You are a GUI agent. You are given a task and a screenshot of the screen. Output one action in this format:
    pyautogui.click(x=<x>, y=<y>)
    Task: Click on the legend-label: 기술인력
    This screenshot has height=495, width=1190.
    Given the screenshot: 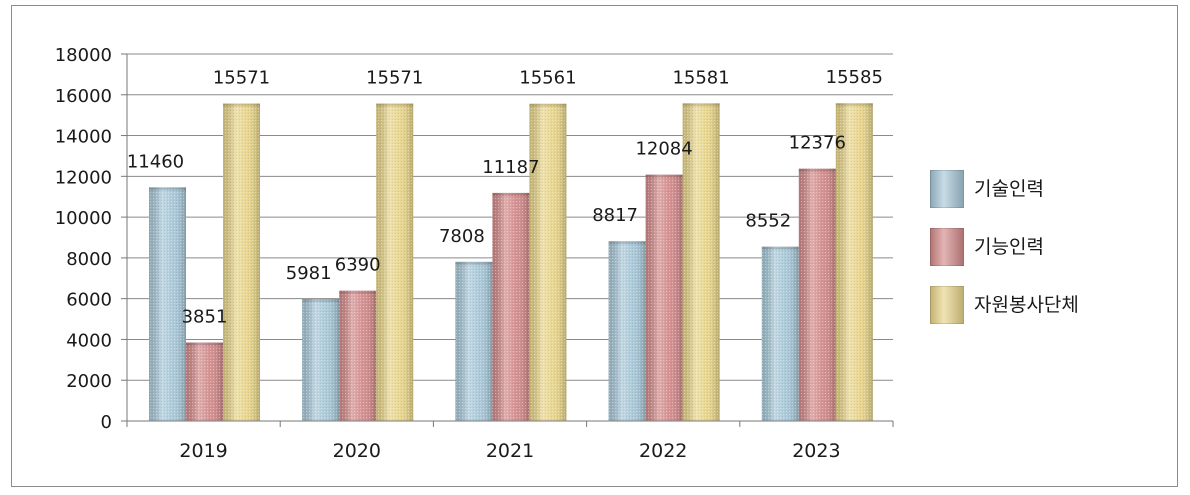 What is the action you would take?
    pyautogui.click(x=1009, y=189)
    